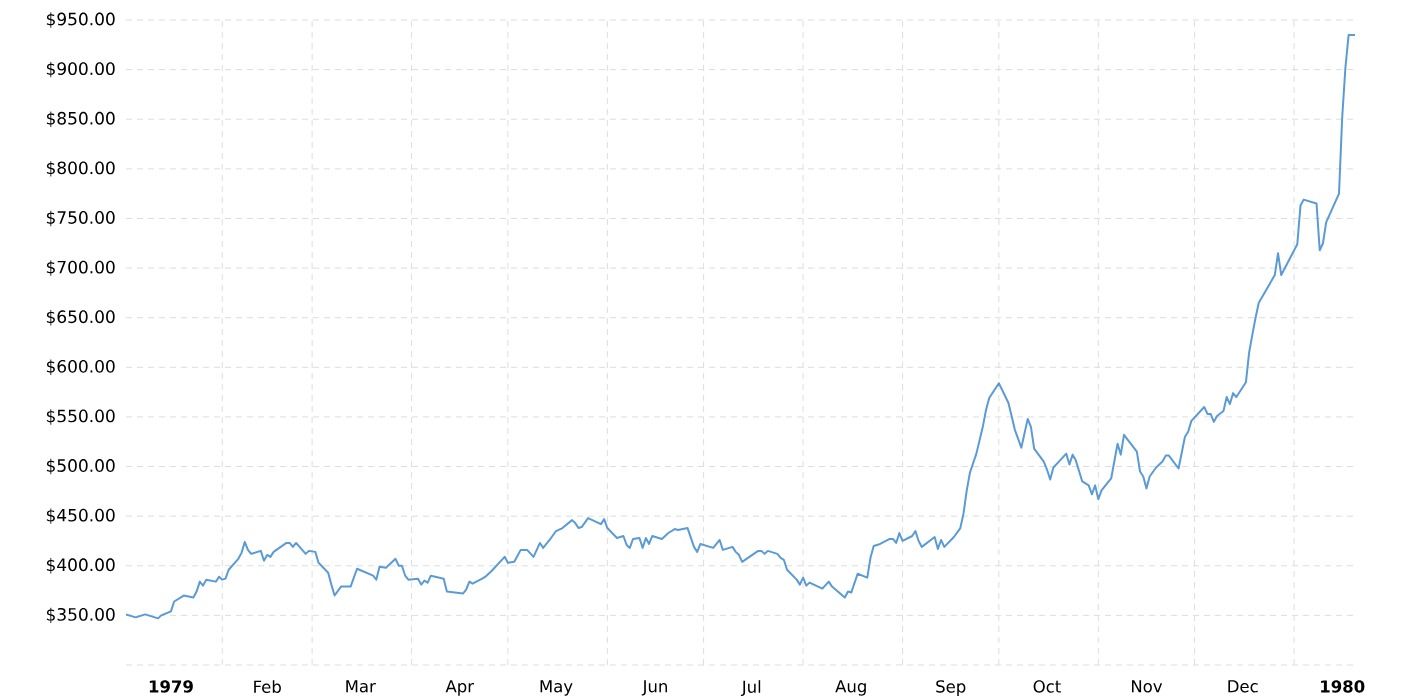 The image size is (1415, 700). Describe the element at coordinates (1343, 686) in the screenshot. I see `x-tick-label: 1980` at that location.